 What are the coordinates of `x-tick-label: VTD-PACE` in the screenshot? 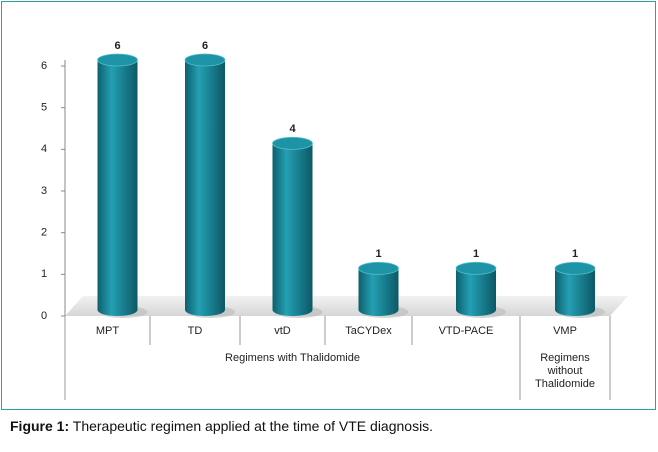 It's located at (466, 331).